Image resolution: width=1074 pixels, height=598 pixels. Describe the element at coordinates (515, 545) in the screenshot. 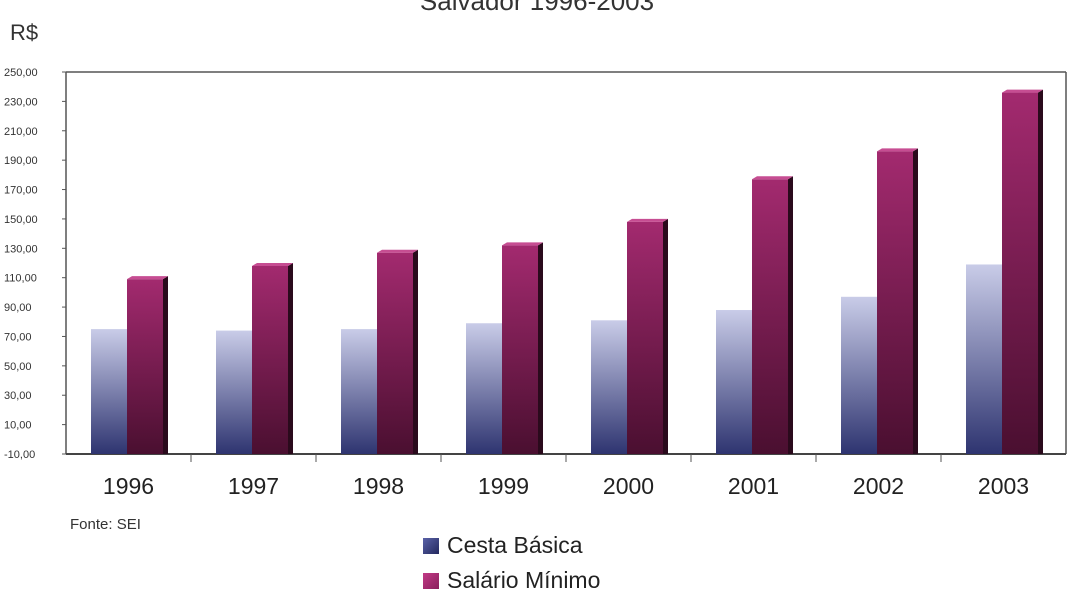

I see `legend-label-cesta-basica: Cesta Básica` at that location.